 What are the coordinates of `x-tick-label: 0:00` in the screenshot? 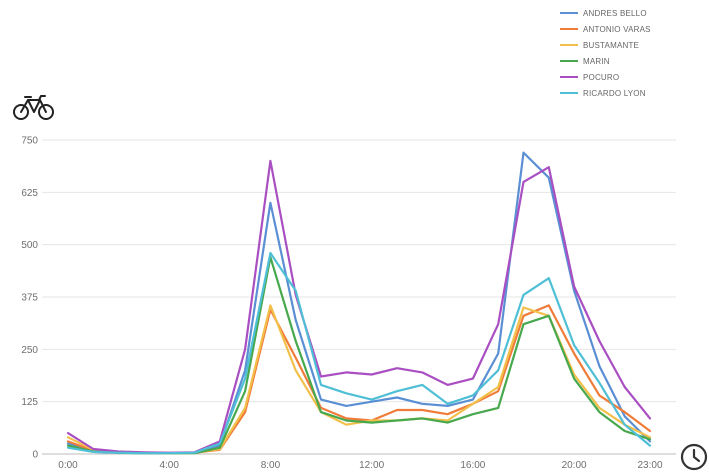 It's located at (68, 465).